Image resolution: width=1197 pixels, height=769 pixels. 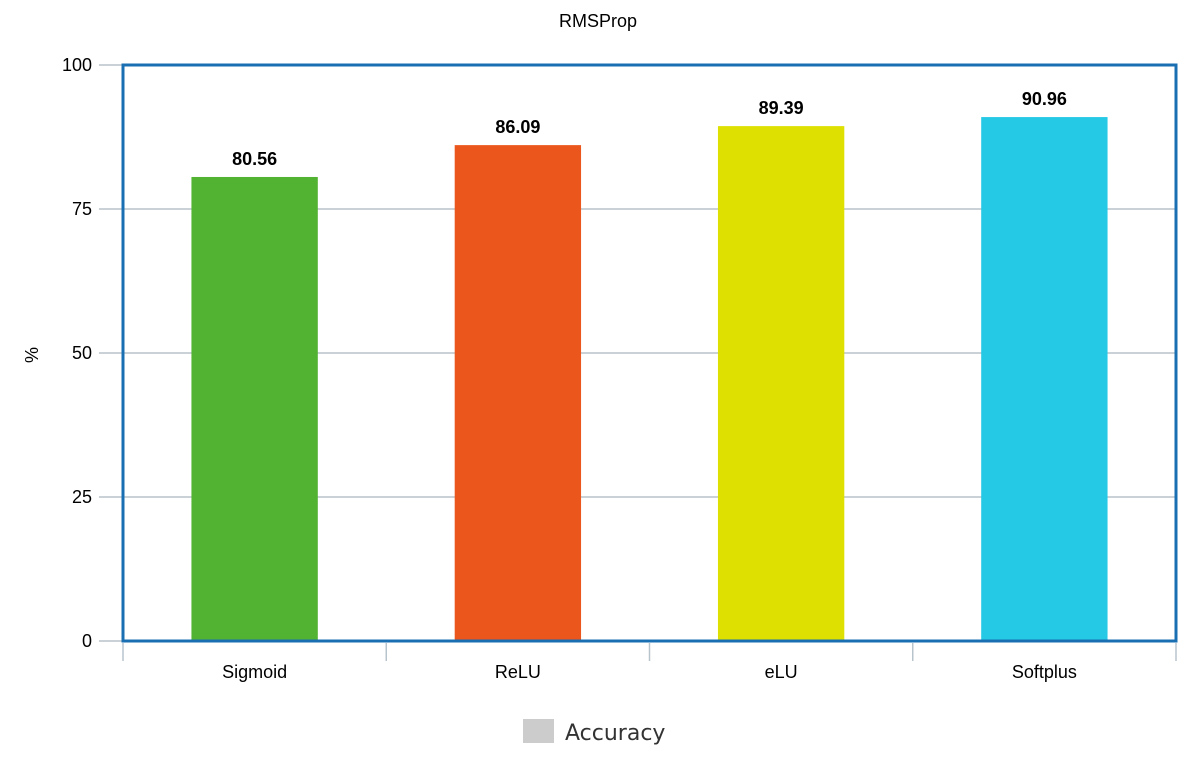 I want to click on data-label-softplus: 90.96, so click(x=1044, y=99).